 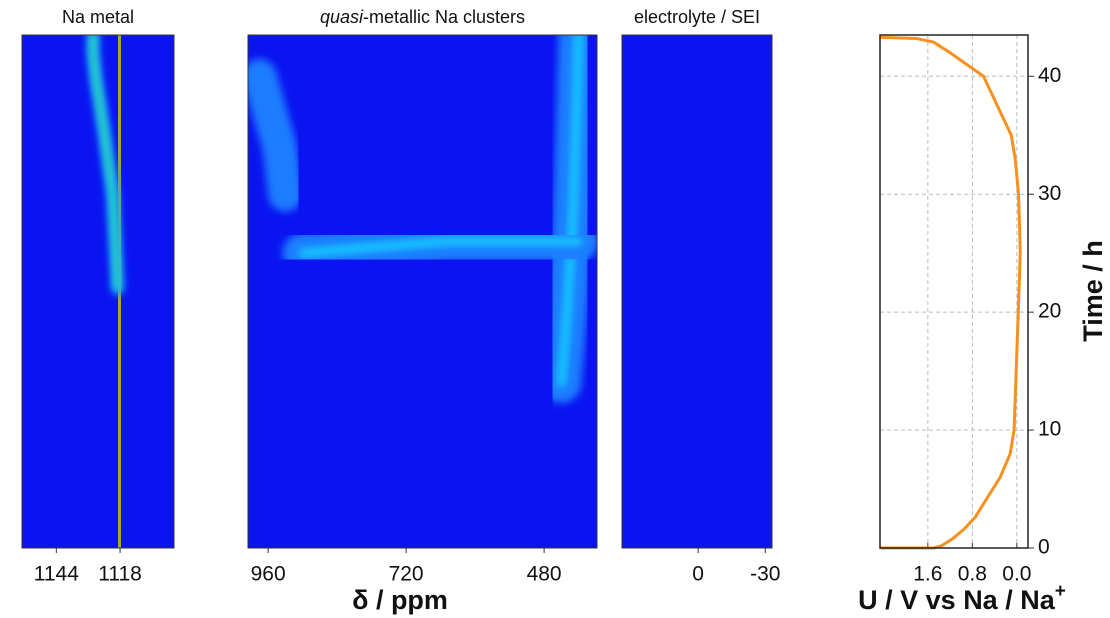 What do you see at coordinates (98, 17) in the screenshot?
I see `panel-title: Na metal` at bounding box center [98, 17].